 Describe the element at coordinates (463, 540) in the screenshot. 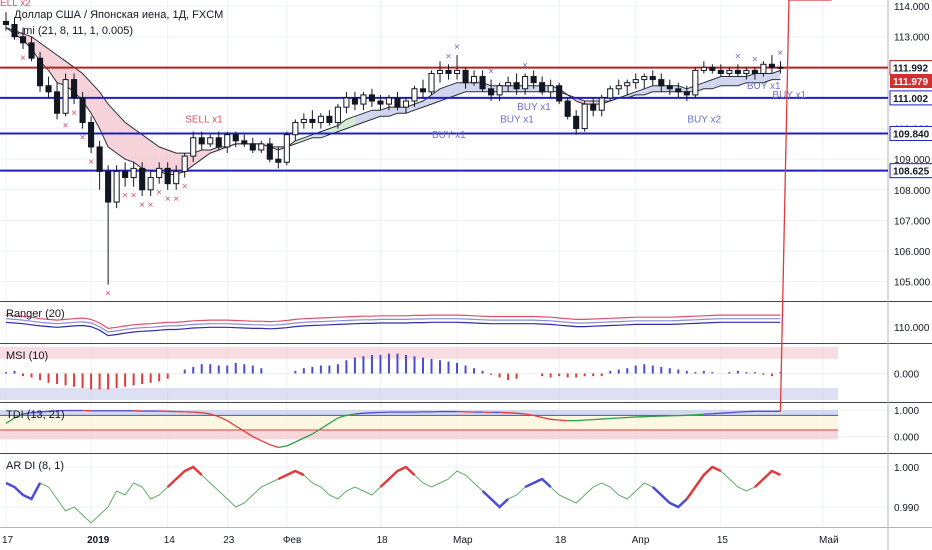

I see `x-tick-label: Мар` at that location.